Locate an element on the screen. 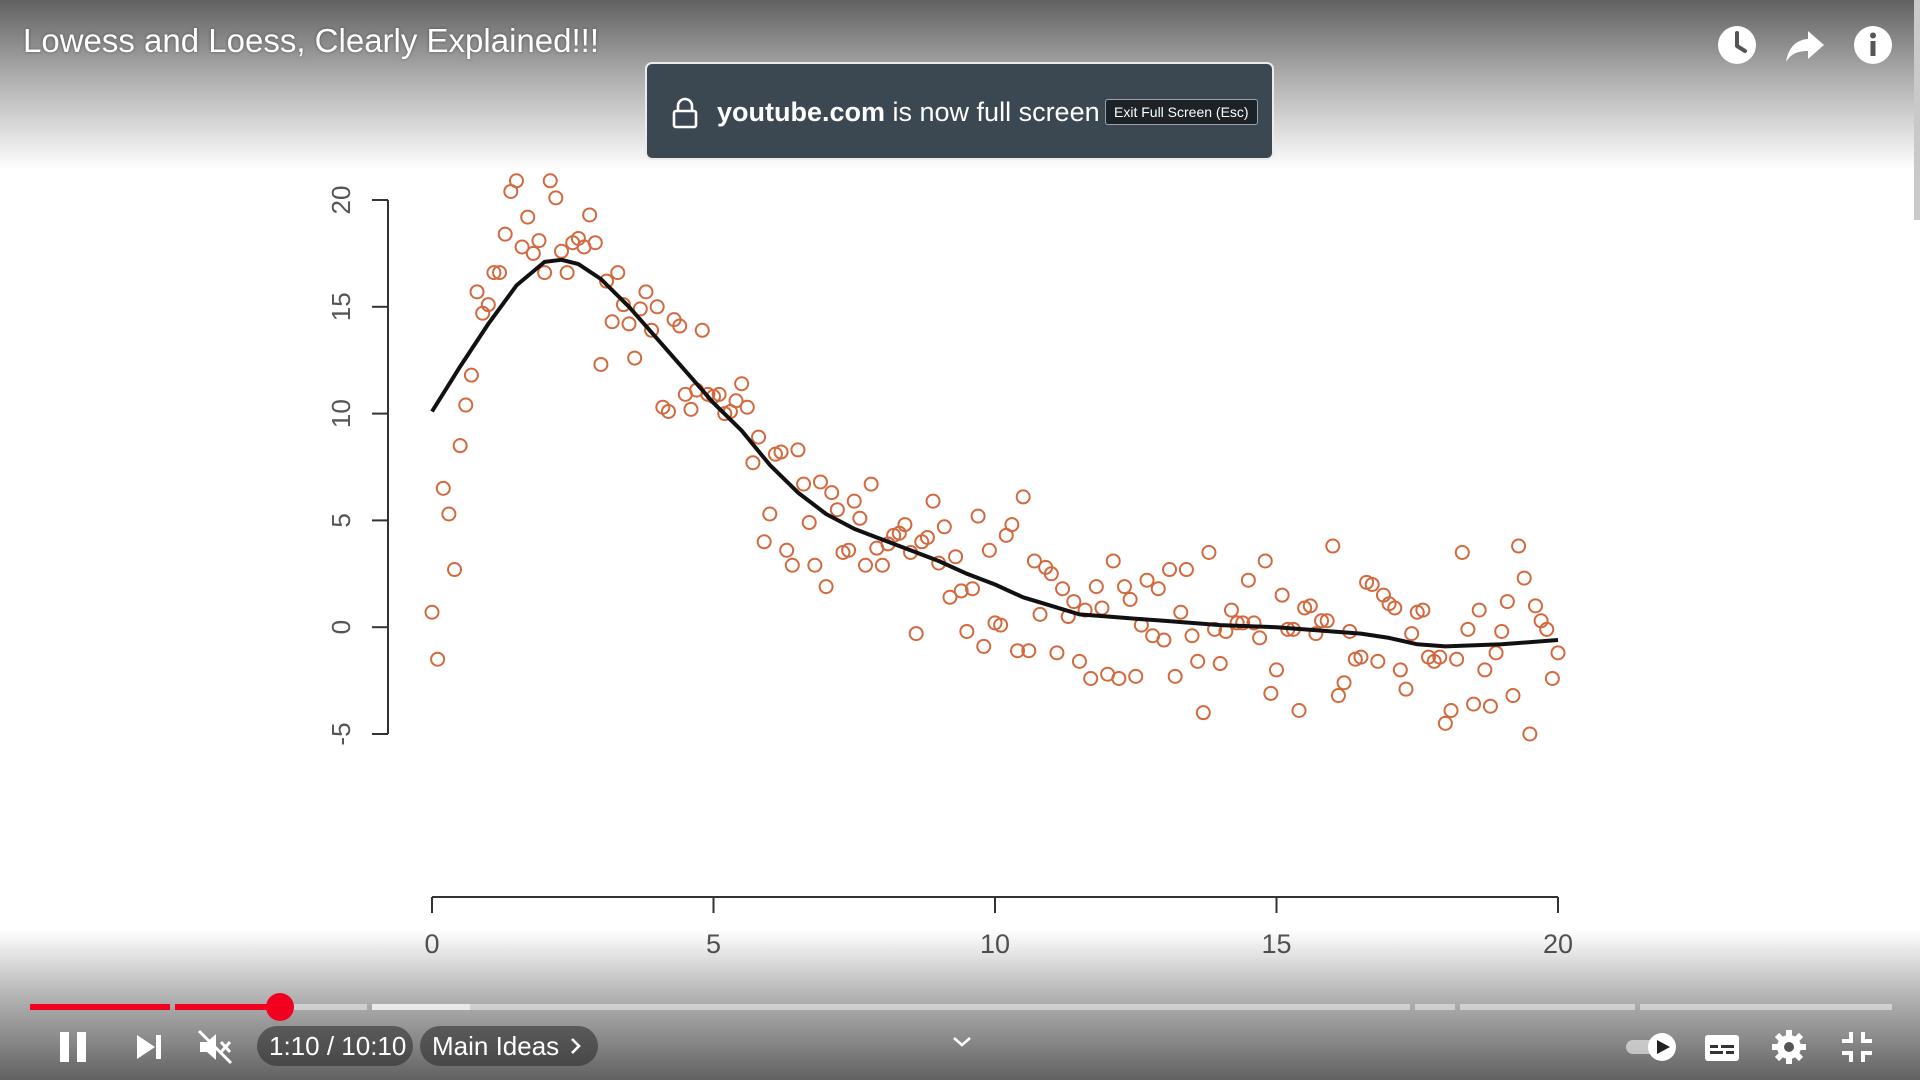  video-title: Lowess and Loess, Clearly Explained!!! is located at coordinates (311, 40).